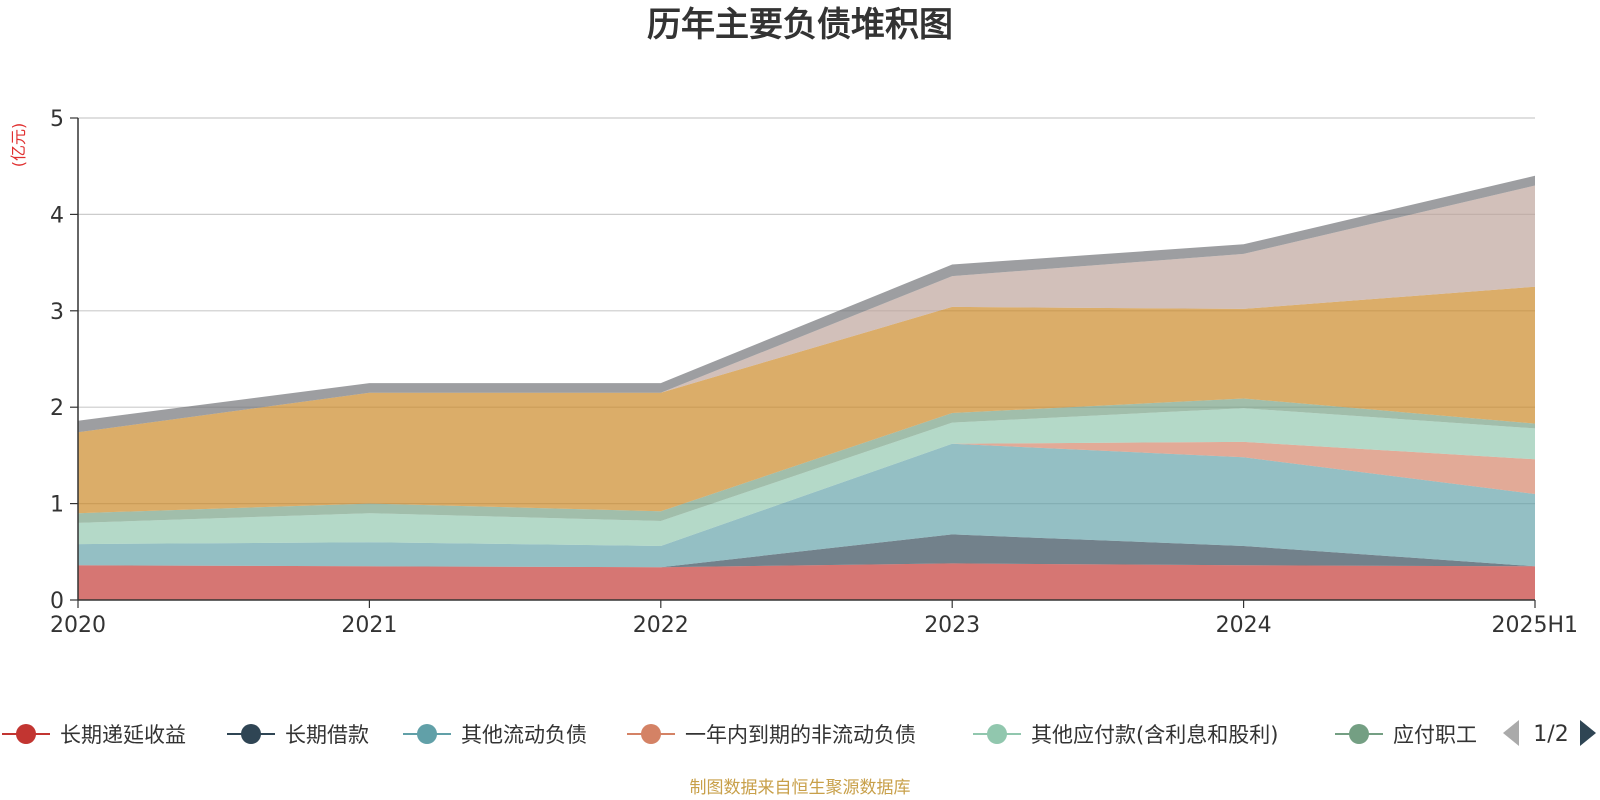  Describe the element at coordinates (800, 788) in the screenshot. I see `data-source-note: 制图数据来自恒生聚源数据库` at that location.